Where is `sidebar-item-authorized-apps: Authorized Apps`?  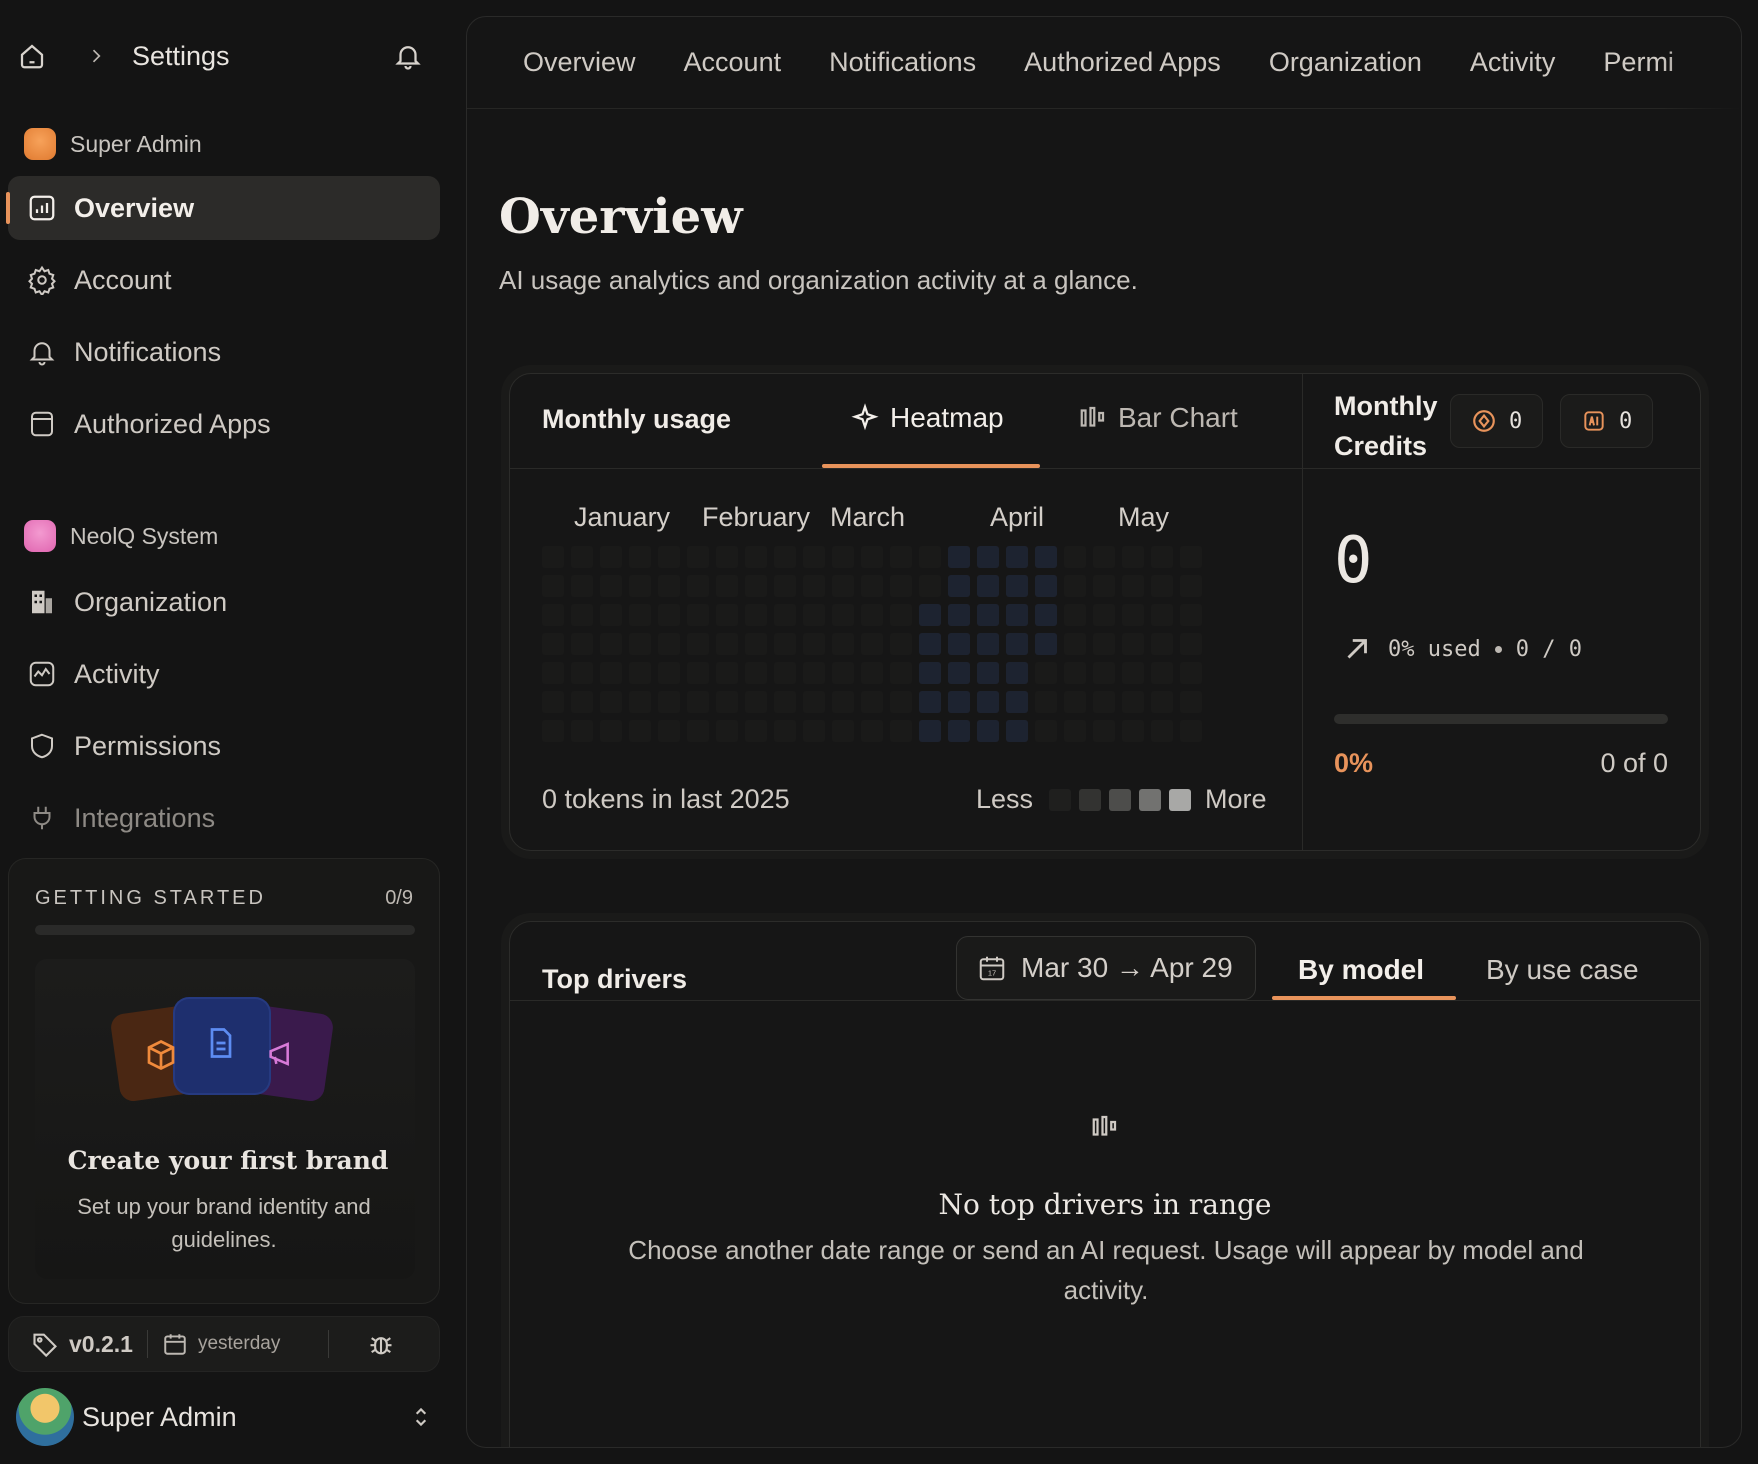
sidebar-item-authorized-apps: Authorized Apps is located at coordinates (224, 424).